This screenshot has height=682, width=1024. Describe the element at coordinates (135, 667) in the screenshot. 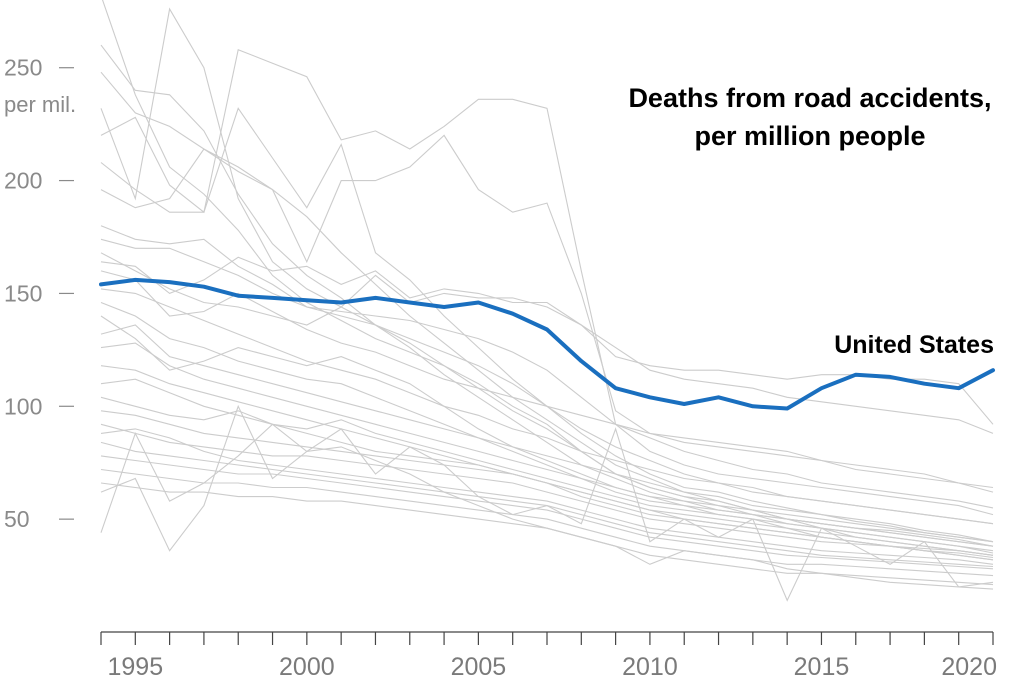

I see `x-tick-label-1995: 1995` at that location.